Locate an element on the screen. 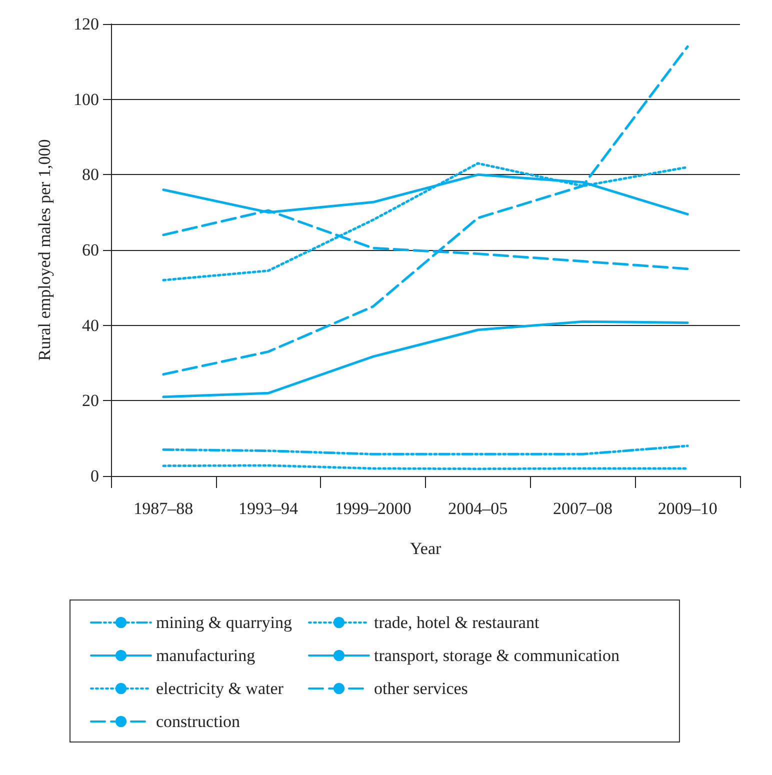  y-tick-label: 0 is located at coordinates (94, 476).